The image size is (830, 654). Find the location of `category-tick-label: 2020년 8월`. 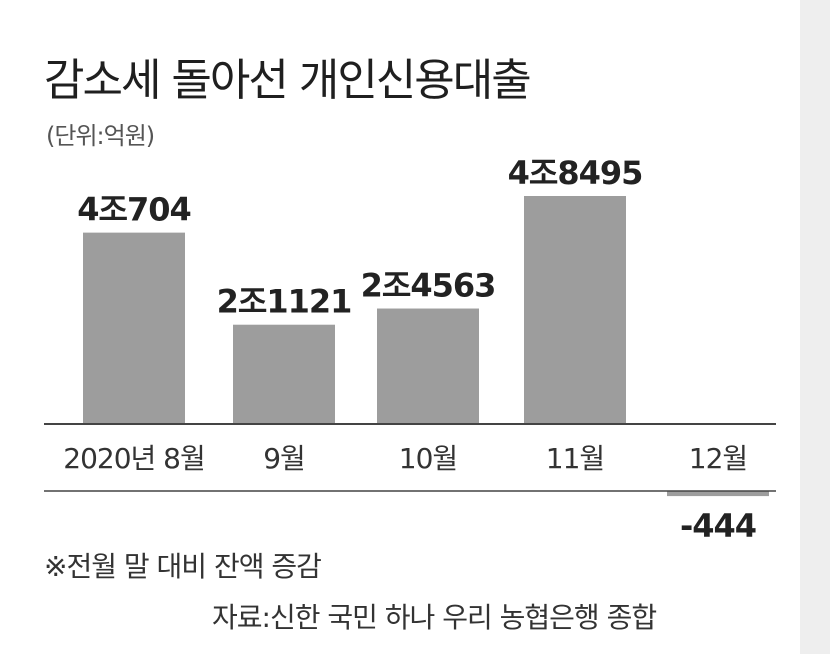

category-tick-label: 2020년 8월 is located at coordinates (134, 458).